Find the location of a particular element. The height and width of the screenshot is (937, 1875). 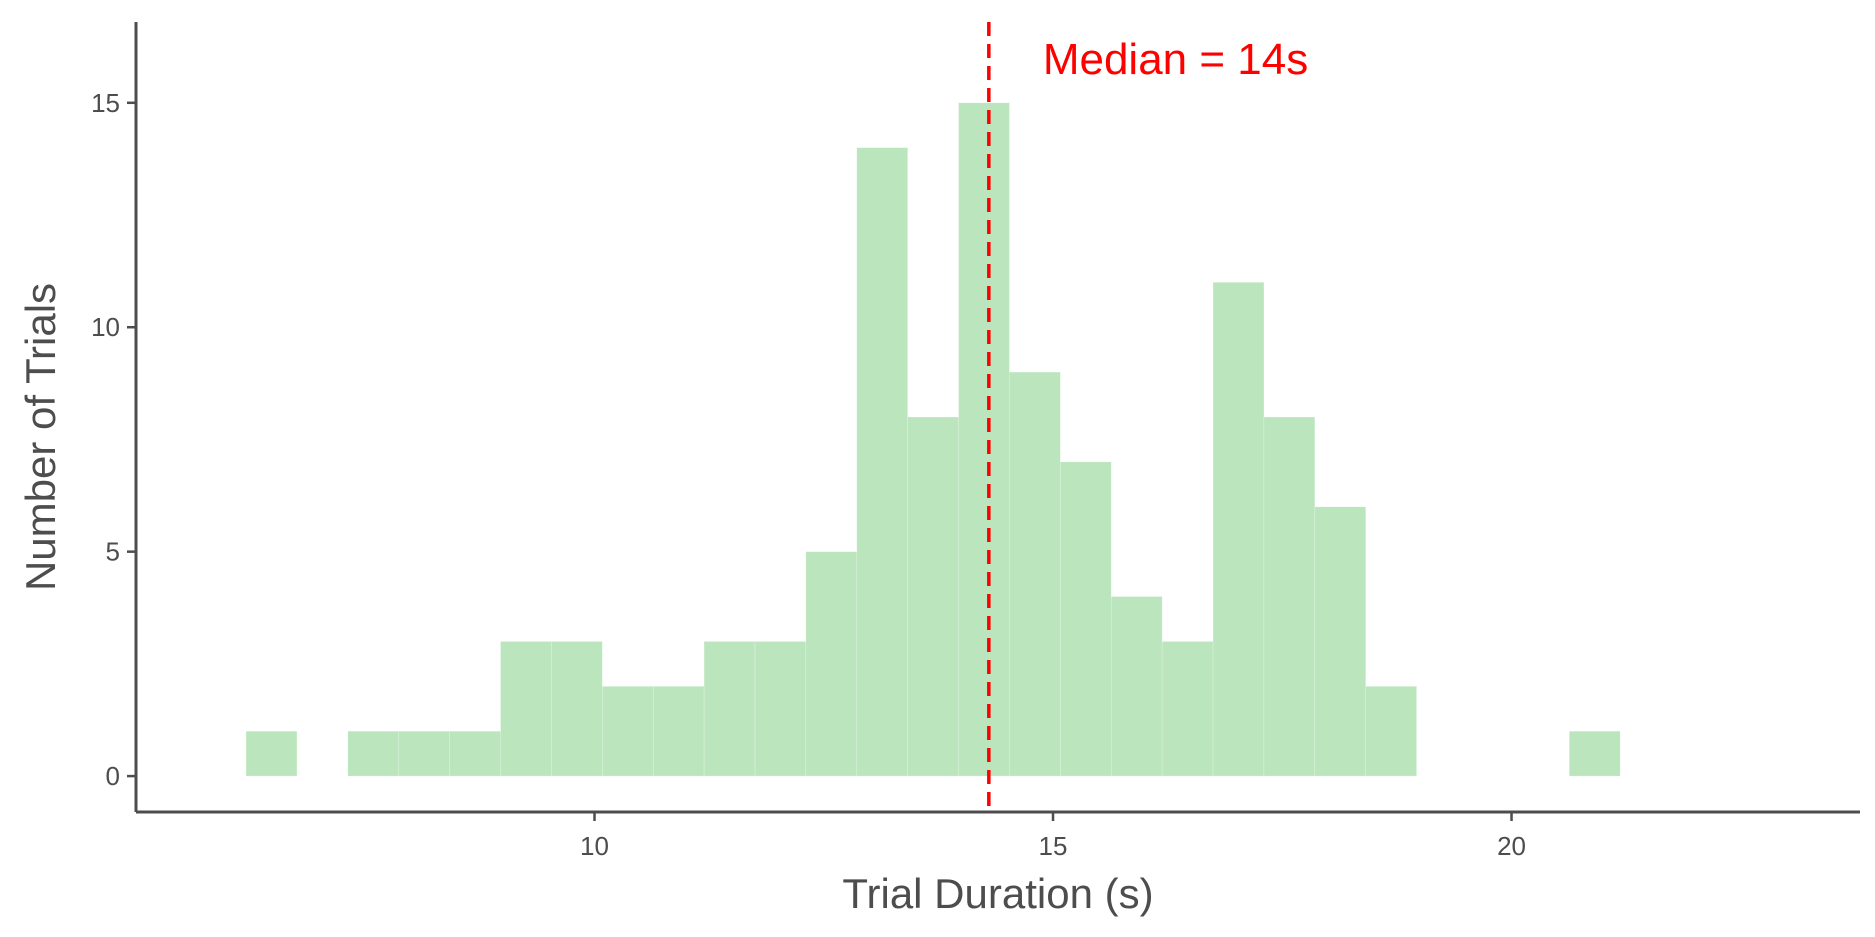

y-axis-title: Number of Trials is located at coordinates (40, 437).